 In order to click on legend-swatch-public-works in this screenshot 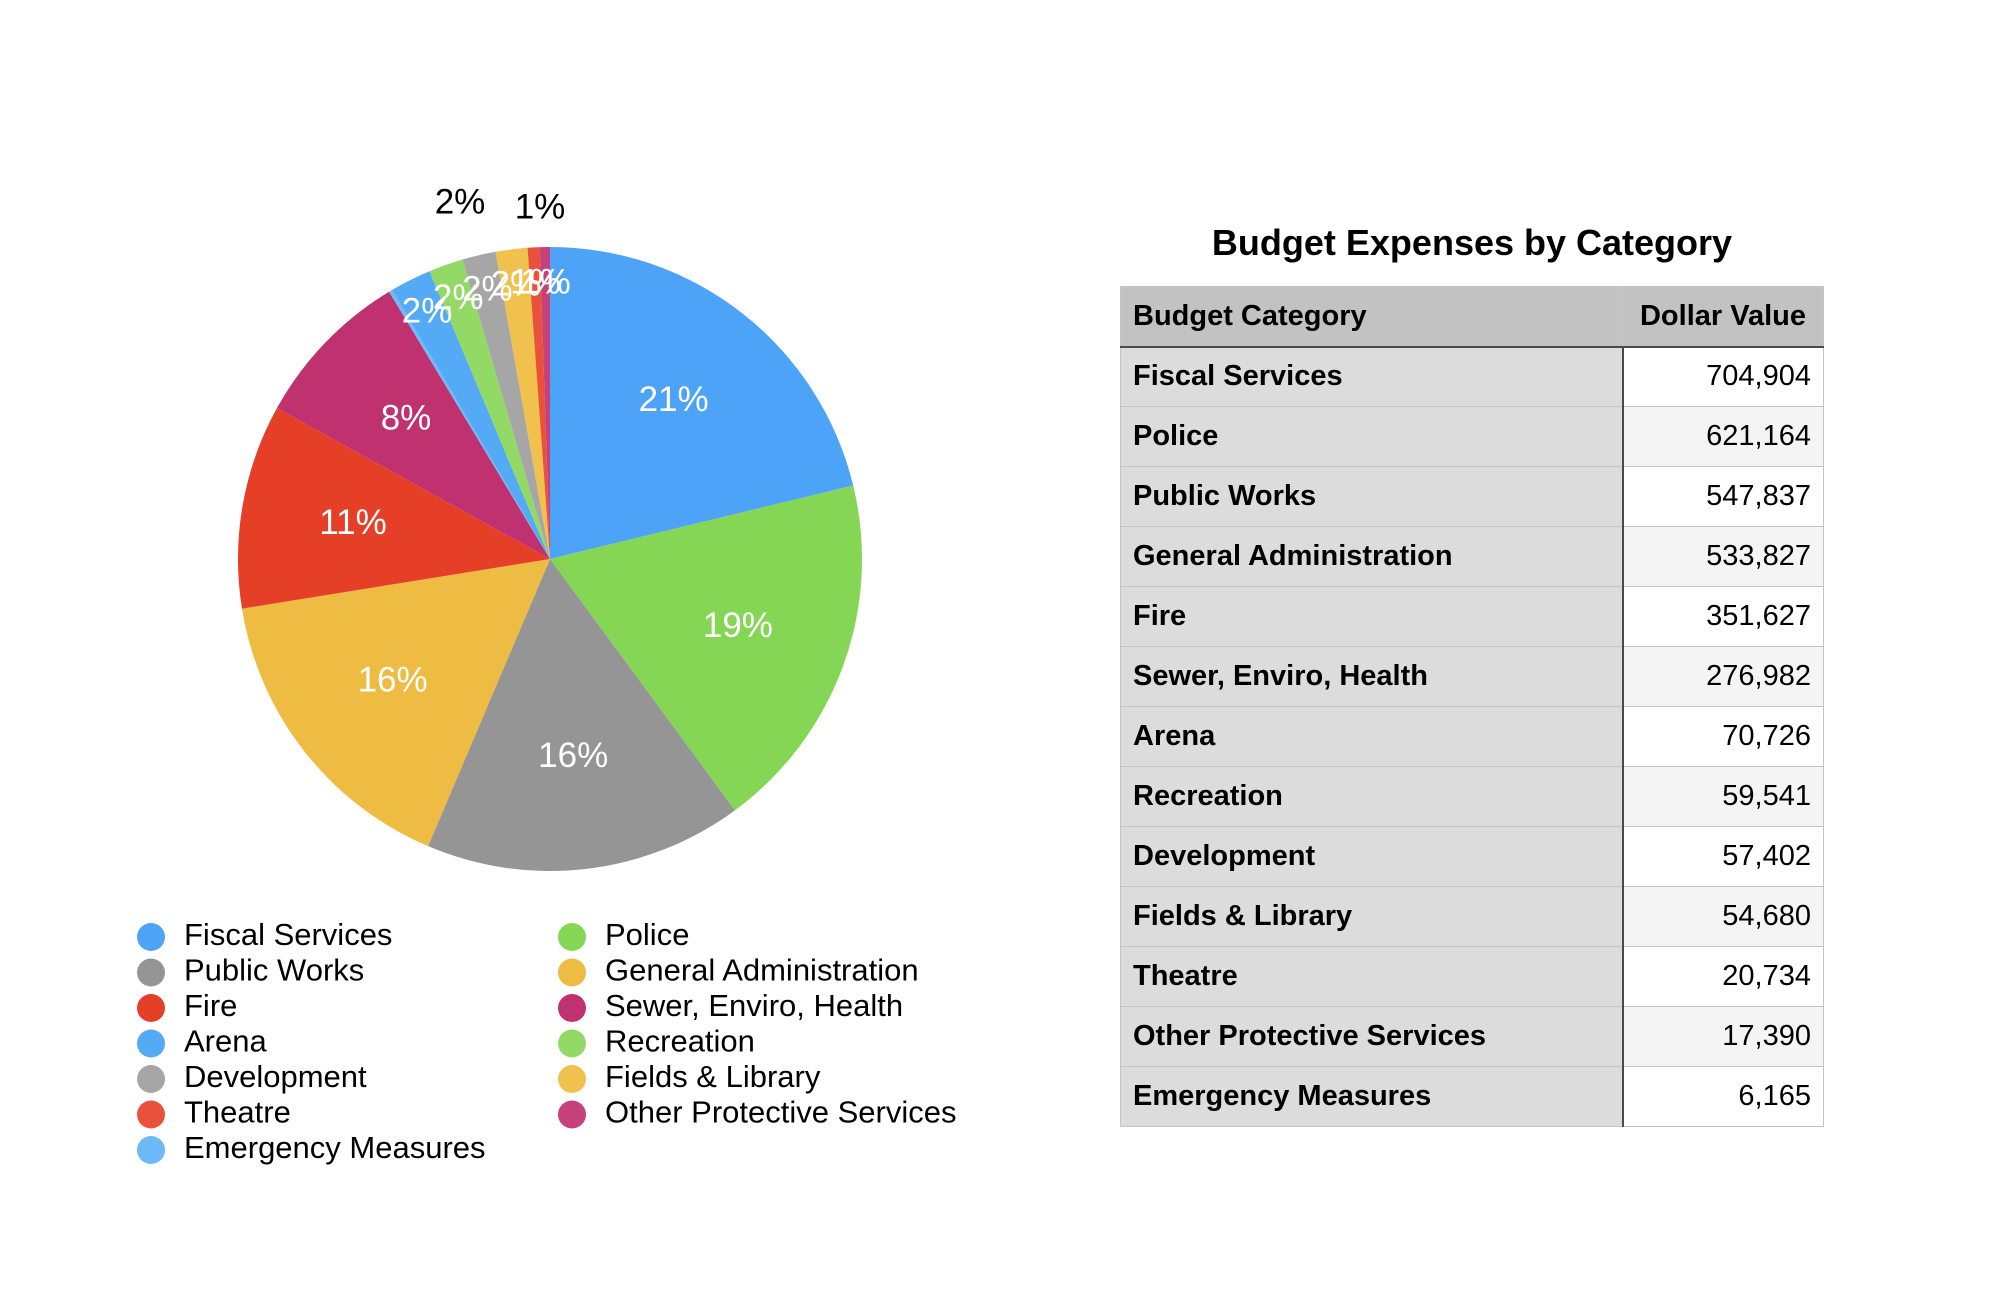, I will do `click(151, 972)`.